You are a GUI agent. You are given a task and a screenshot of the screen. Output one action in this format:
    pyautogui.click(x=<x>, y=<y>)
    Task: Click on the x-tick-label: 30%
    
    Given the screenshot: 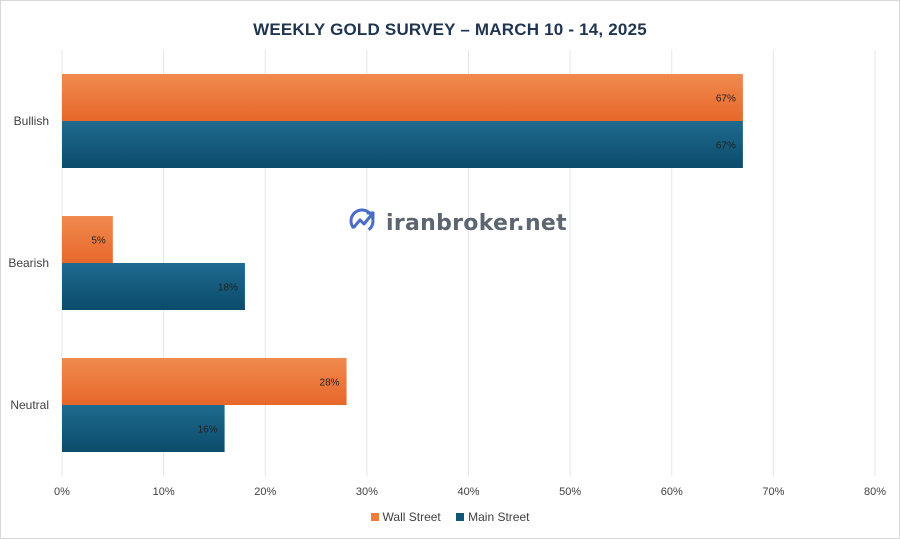 What is the action you would take?
    pyautogui.click(x=367, y=492)
    